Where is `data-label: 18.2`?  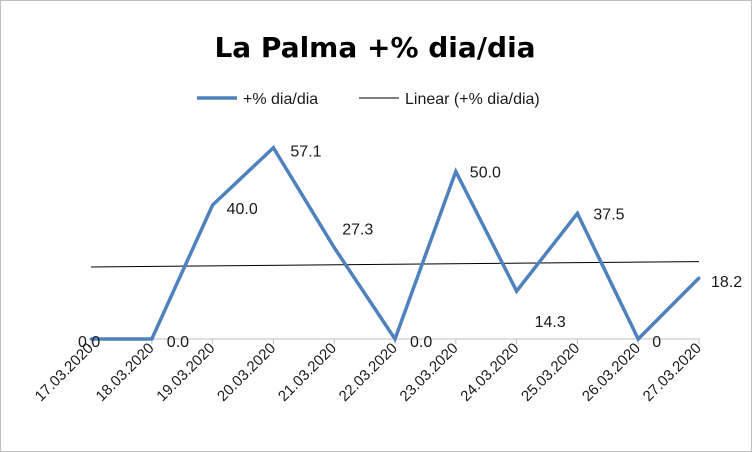
data-label: 18.2 is located at coordinates (726, 282).